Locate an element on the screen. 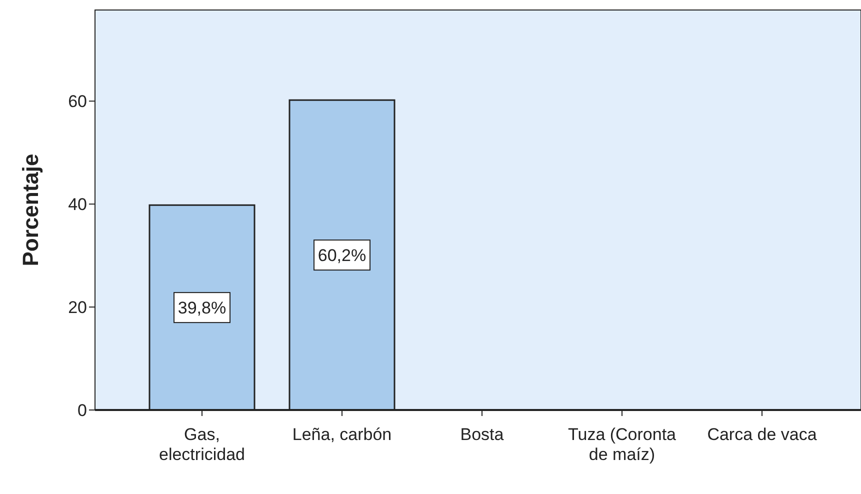 This screenshot has width=861, height=494. y-tick-label: 60 is located at coordinates (77, 102).